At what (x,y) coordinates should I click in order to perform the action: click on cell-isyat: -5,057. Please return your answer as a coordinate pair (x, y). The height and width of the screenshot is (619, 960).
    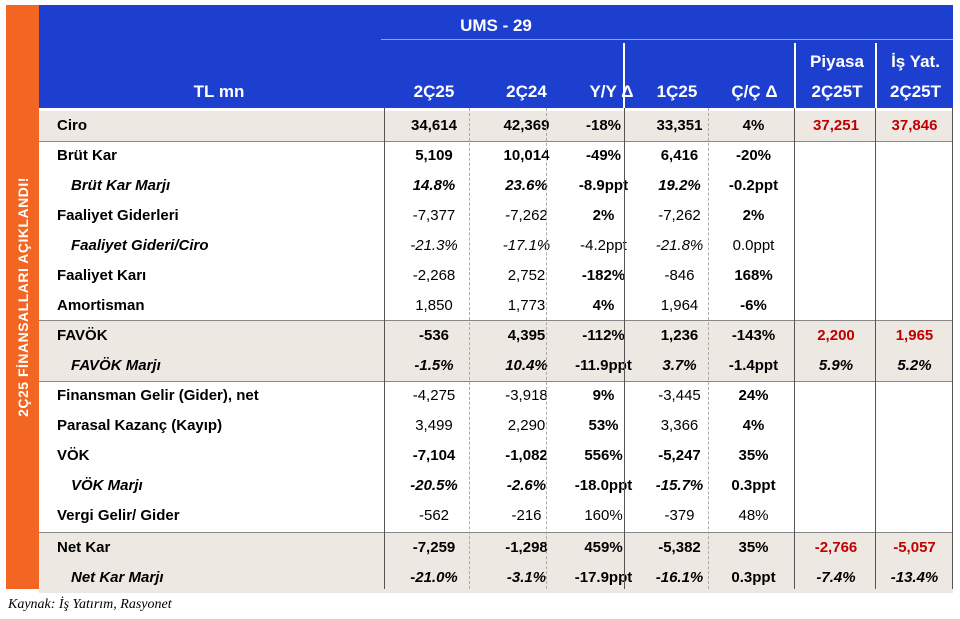
    Looking at the image, I should click on (914, 547).